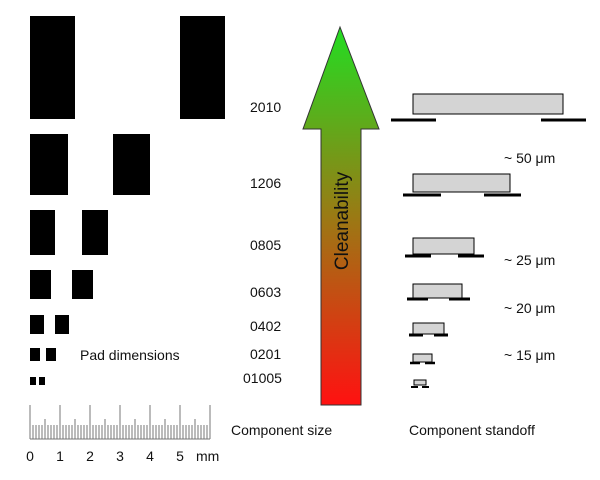  What do you see at coordinates (130, 355) in the screenshot?
I see `pad-dimensions-label: Pad dimensions` at bounding box center [130, 355].